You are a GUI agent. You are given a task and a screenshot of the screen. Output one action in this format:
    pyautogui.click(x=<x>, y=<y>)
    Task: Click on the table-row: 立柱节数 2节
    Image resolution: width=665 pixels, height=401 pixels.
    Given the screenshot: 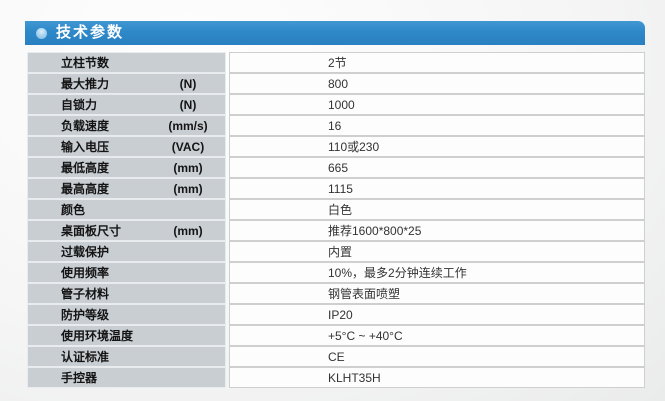 What is the action you would take?
    pyautogui.click(x=336, y=62)
    